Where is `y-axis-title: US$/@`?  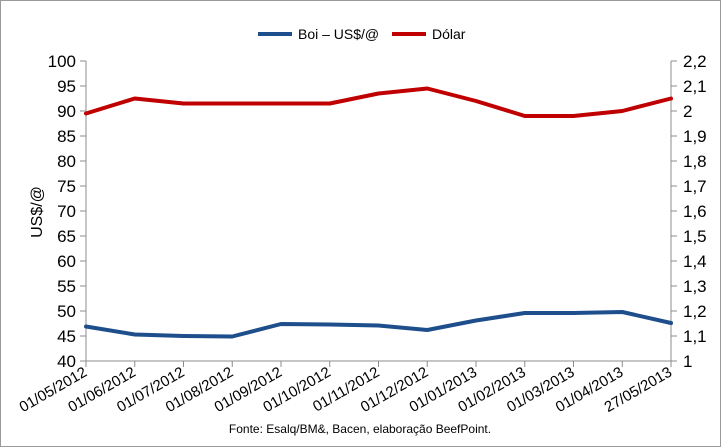 y-axis-title: US$/@ is located at coordinates (37, 212).